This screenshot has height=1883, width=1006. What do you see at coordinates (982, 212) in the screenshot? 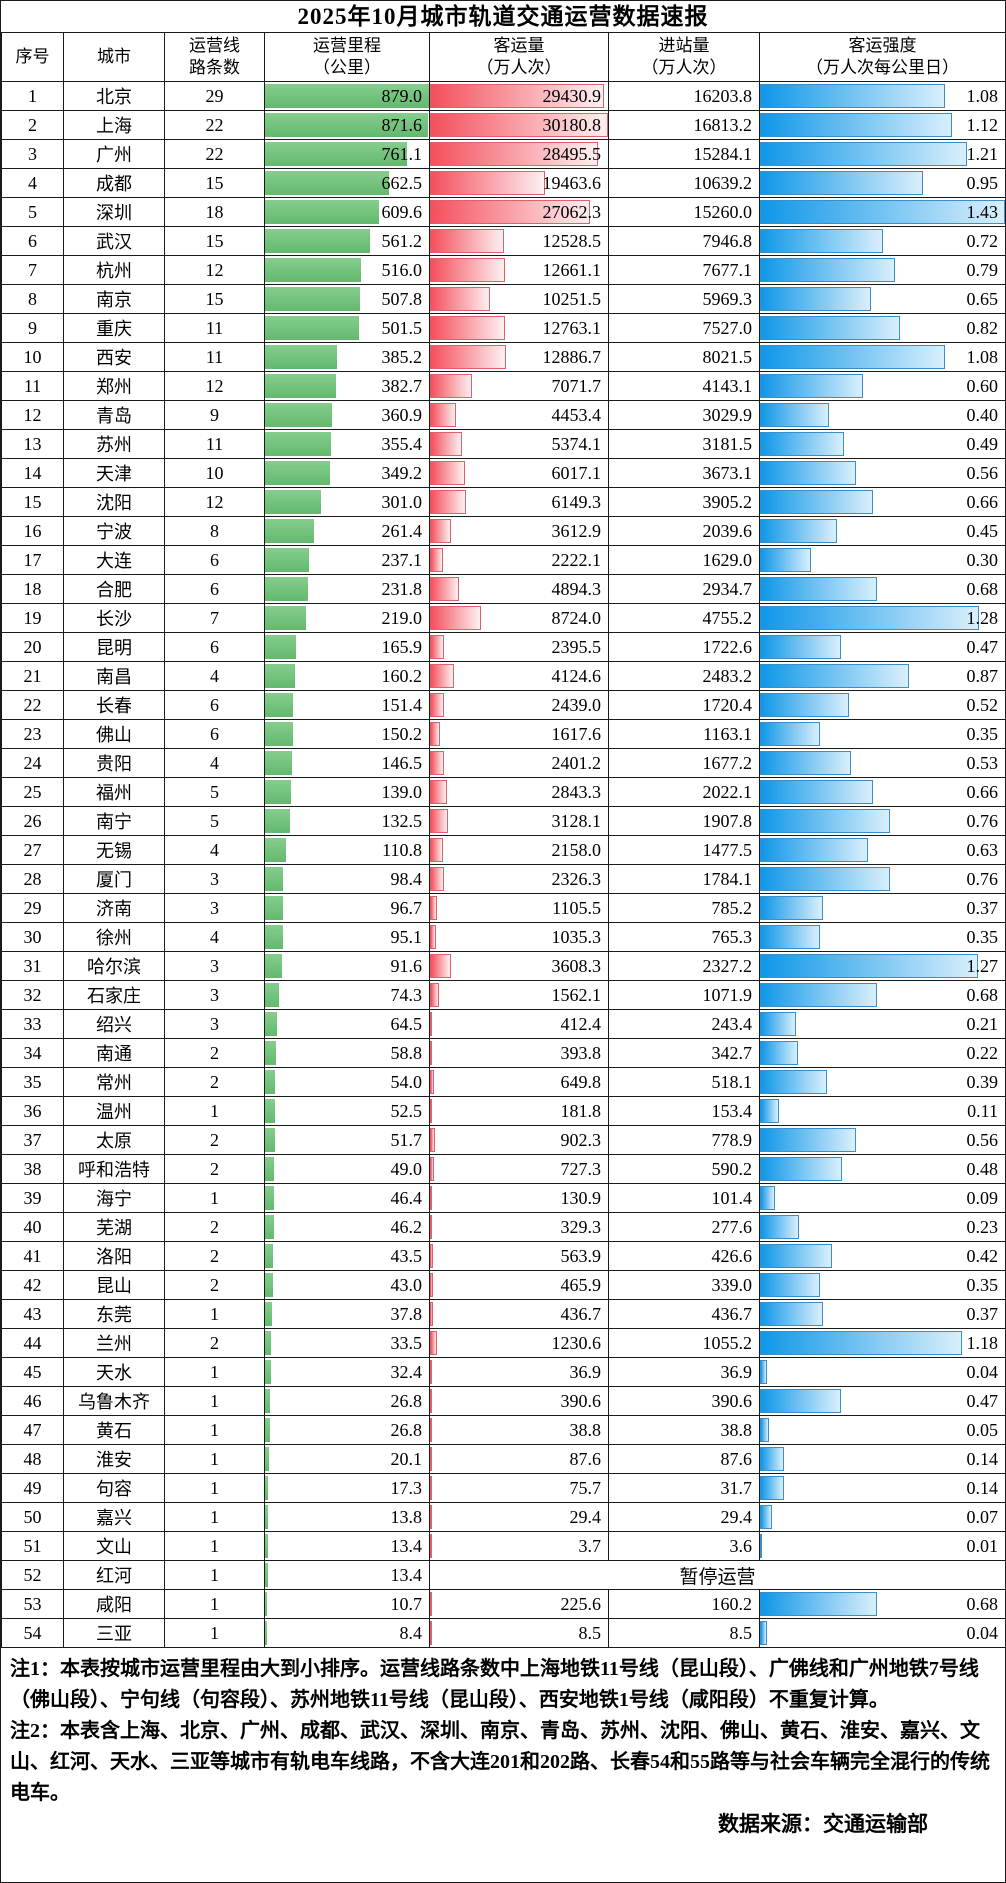
I see `intensity-value: 1.43` at bounding box center [982, 212].